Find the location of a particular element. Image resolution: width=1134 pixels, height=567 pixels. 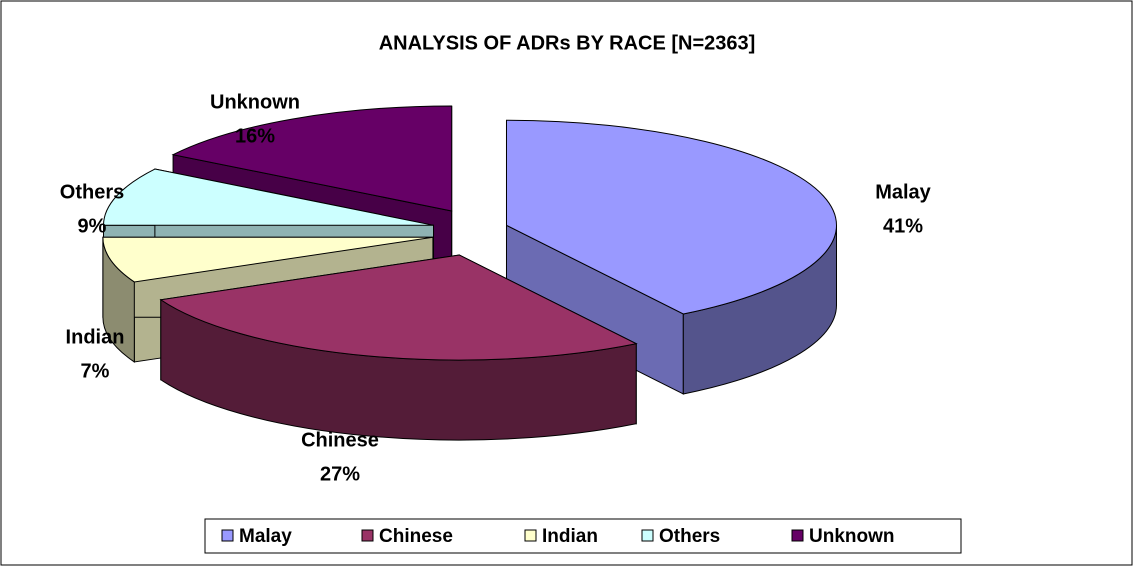

data-label-name: Others is located at coordinates (92, 192).